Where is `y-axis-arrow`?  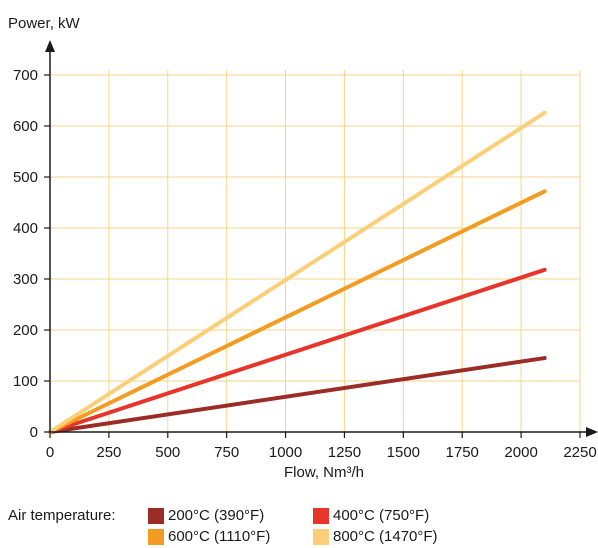
y-axis-arrow is located at coordinates (50, 46).